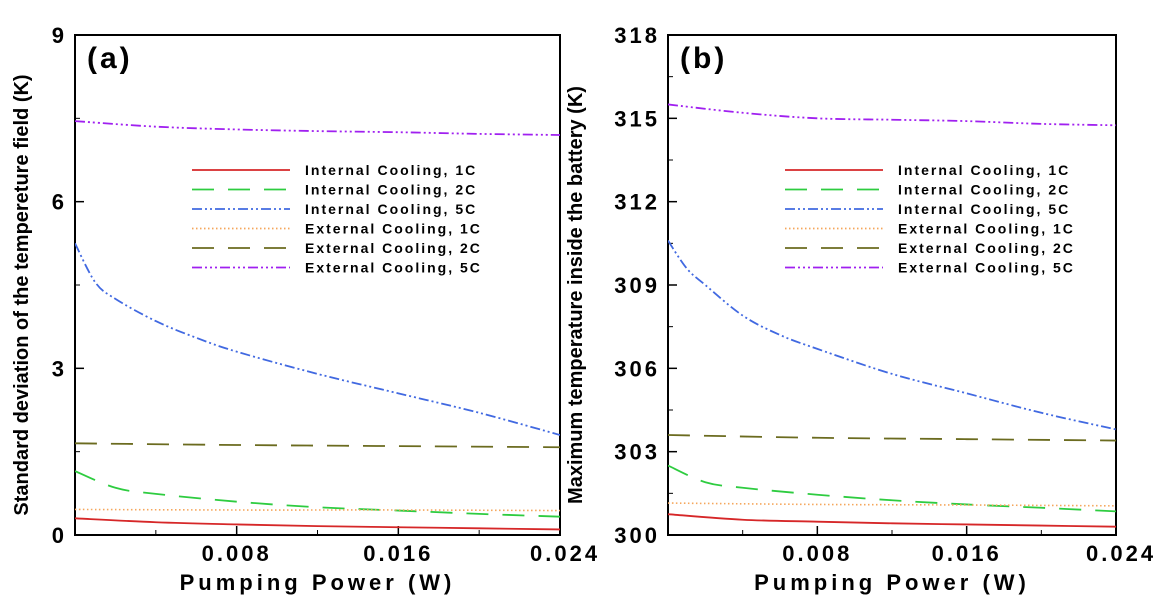  What do you see at coordinates (703, 58) in the screenshot?
I see `panel-label: (b)` at bounding box center [703, 58].